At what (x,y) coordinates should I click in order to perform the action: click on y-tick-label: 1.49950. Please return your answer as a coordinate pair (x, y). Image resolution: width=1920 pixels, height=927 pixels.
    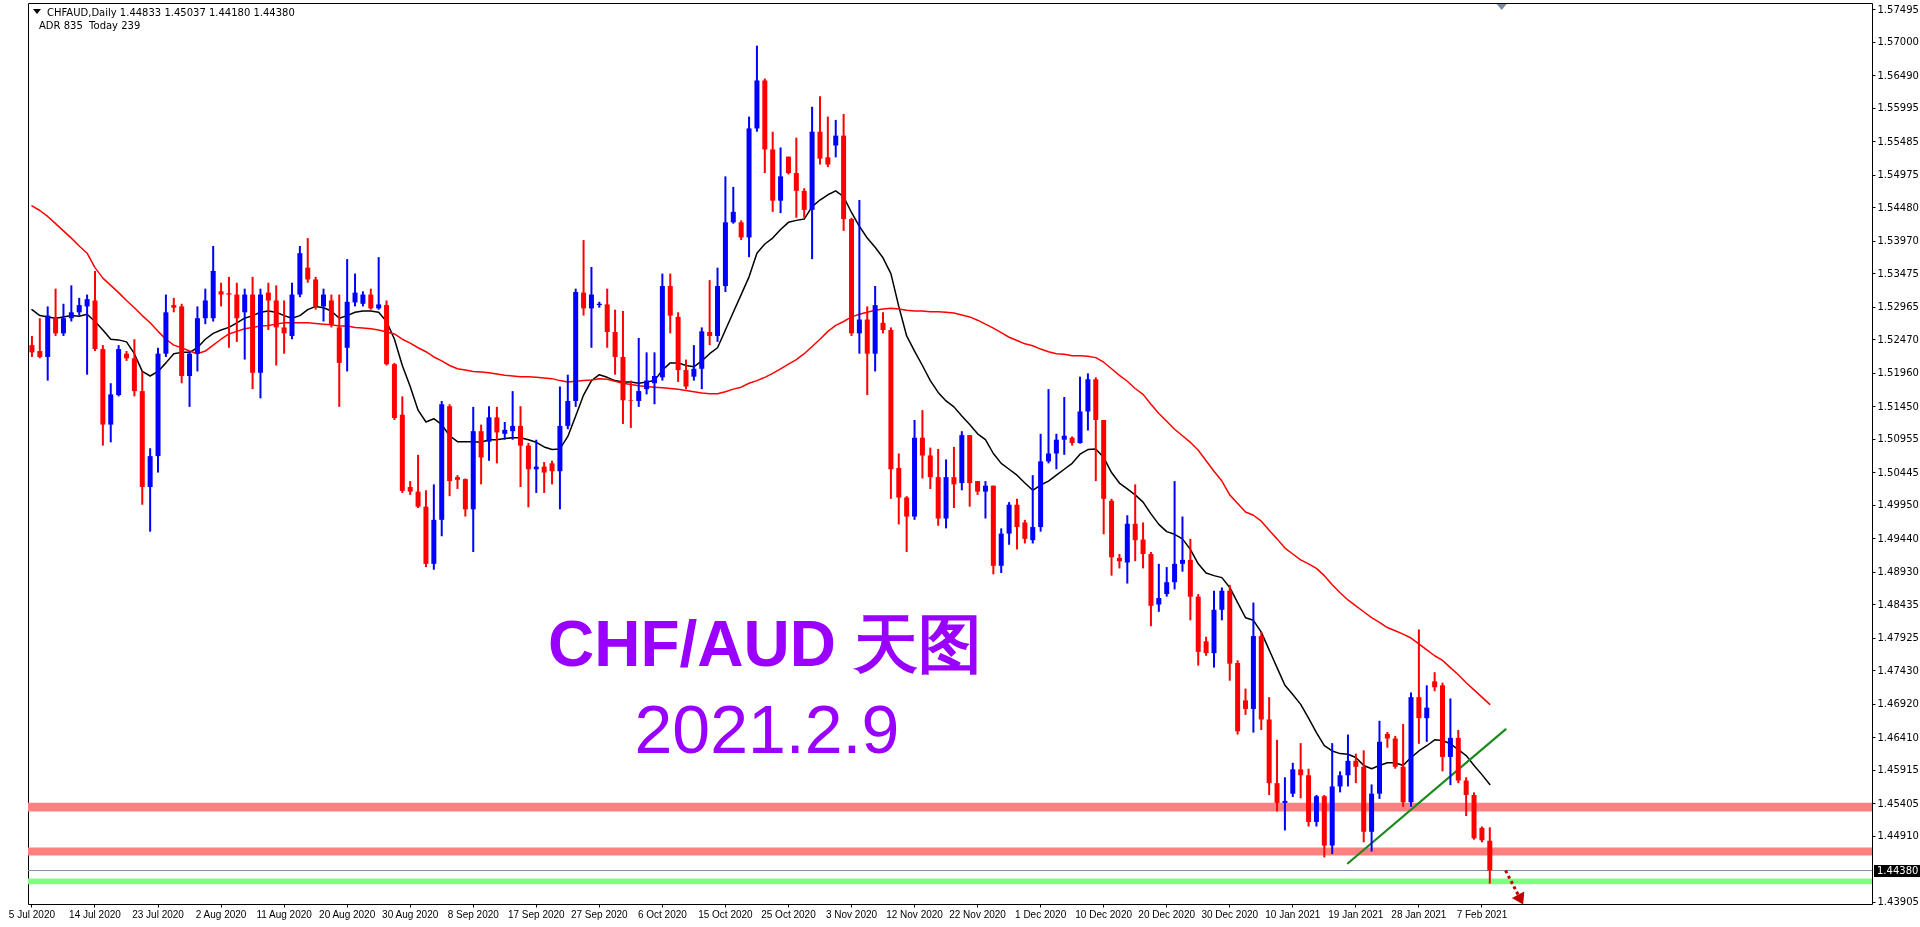
    Looking at the image, I should click on (1898, 505).